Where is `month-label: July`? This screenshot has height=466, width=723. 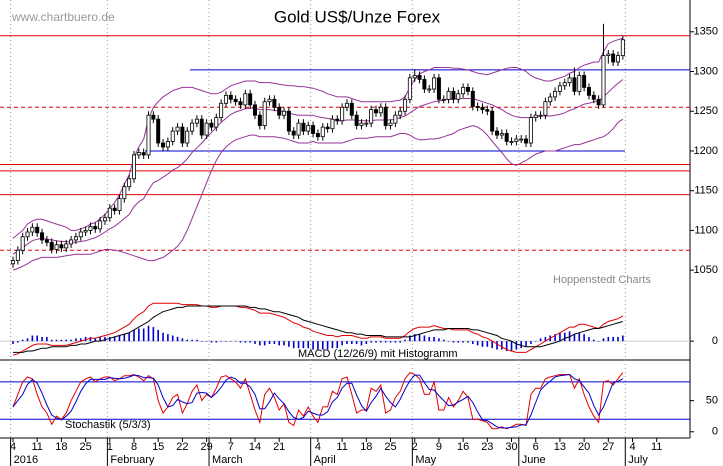
month-label: July is located at coordinates (638, 460).